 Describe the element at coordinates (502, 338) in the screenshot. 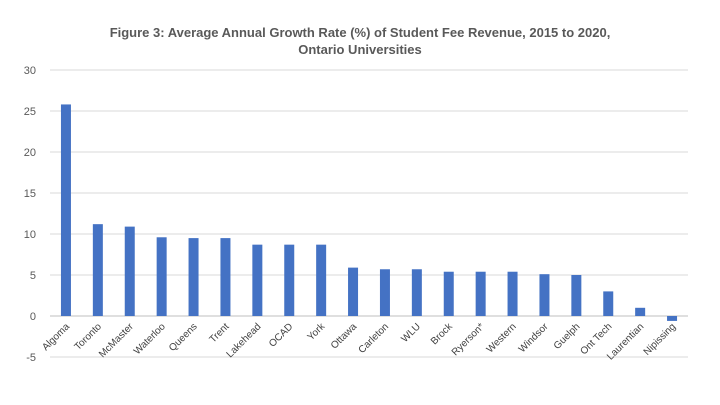

I see `x-tick-label: Western` at that location.